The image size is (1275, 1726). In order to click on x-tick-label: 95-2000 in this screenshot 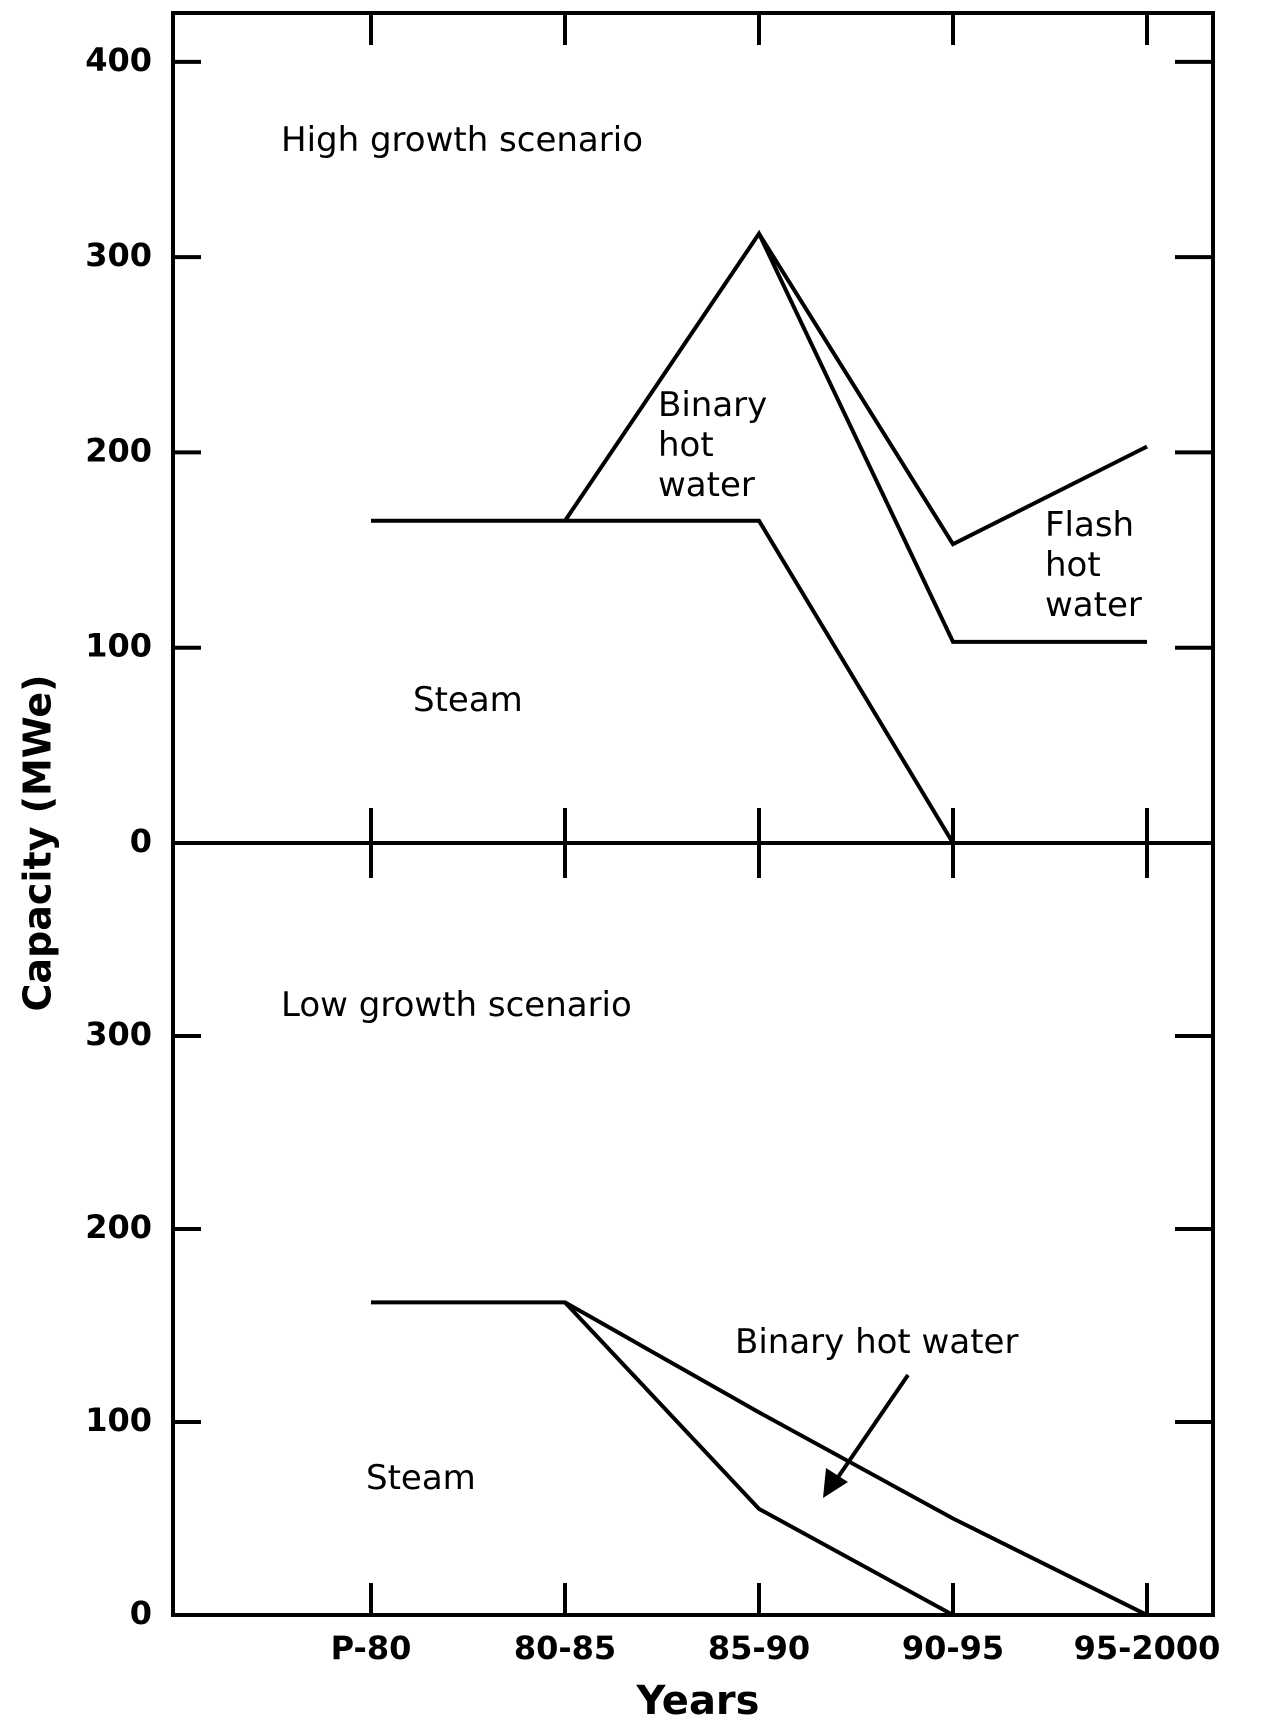, I will do `click(1147, 1648)`.